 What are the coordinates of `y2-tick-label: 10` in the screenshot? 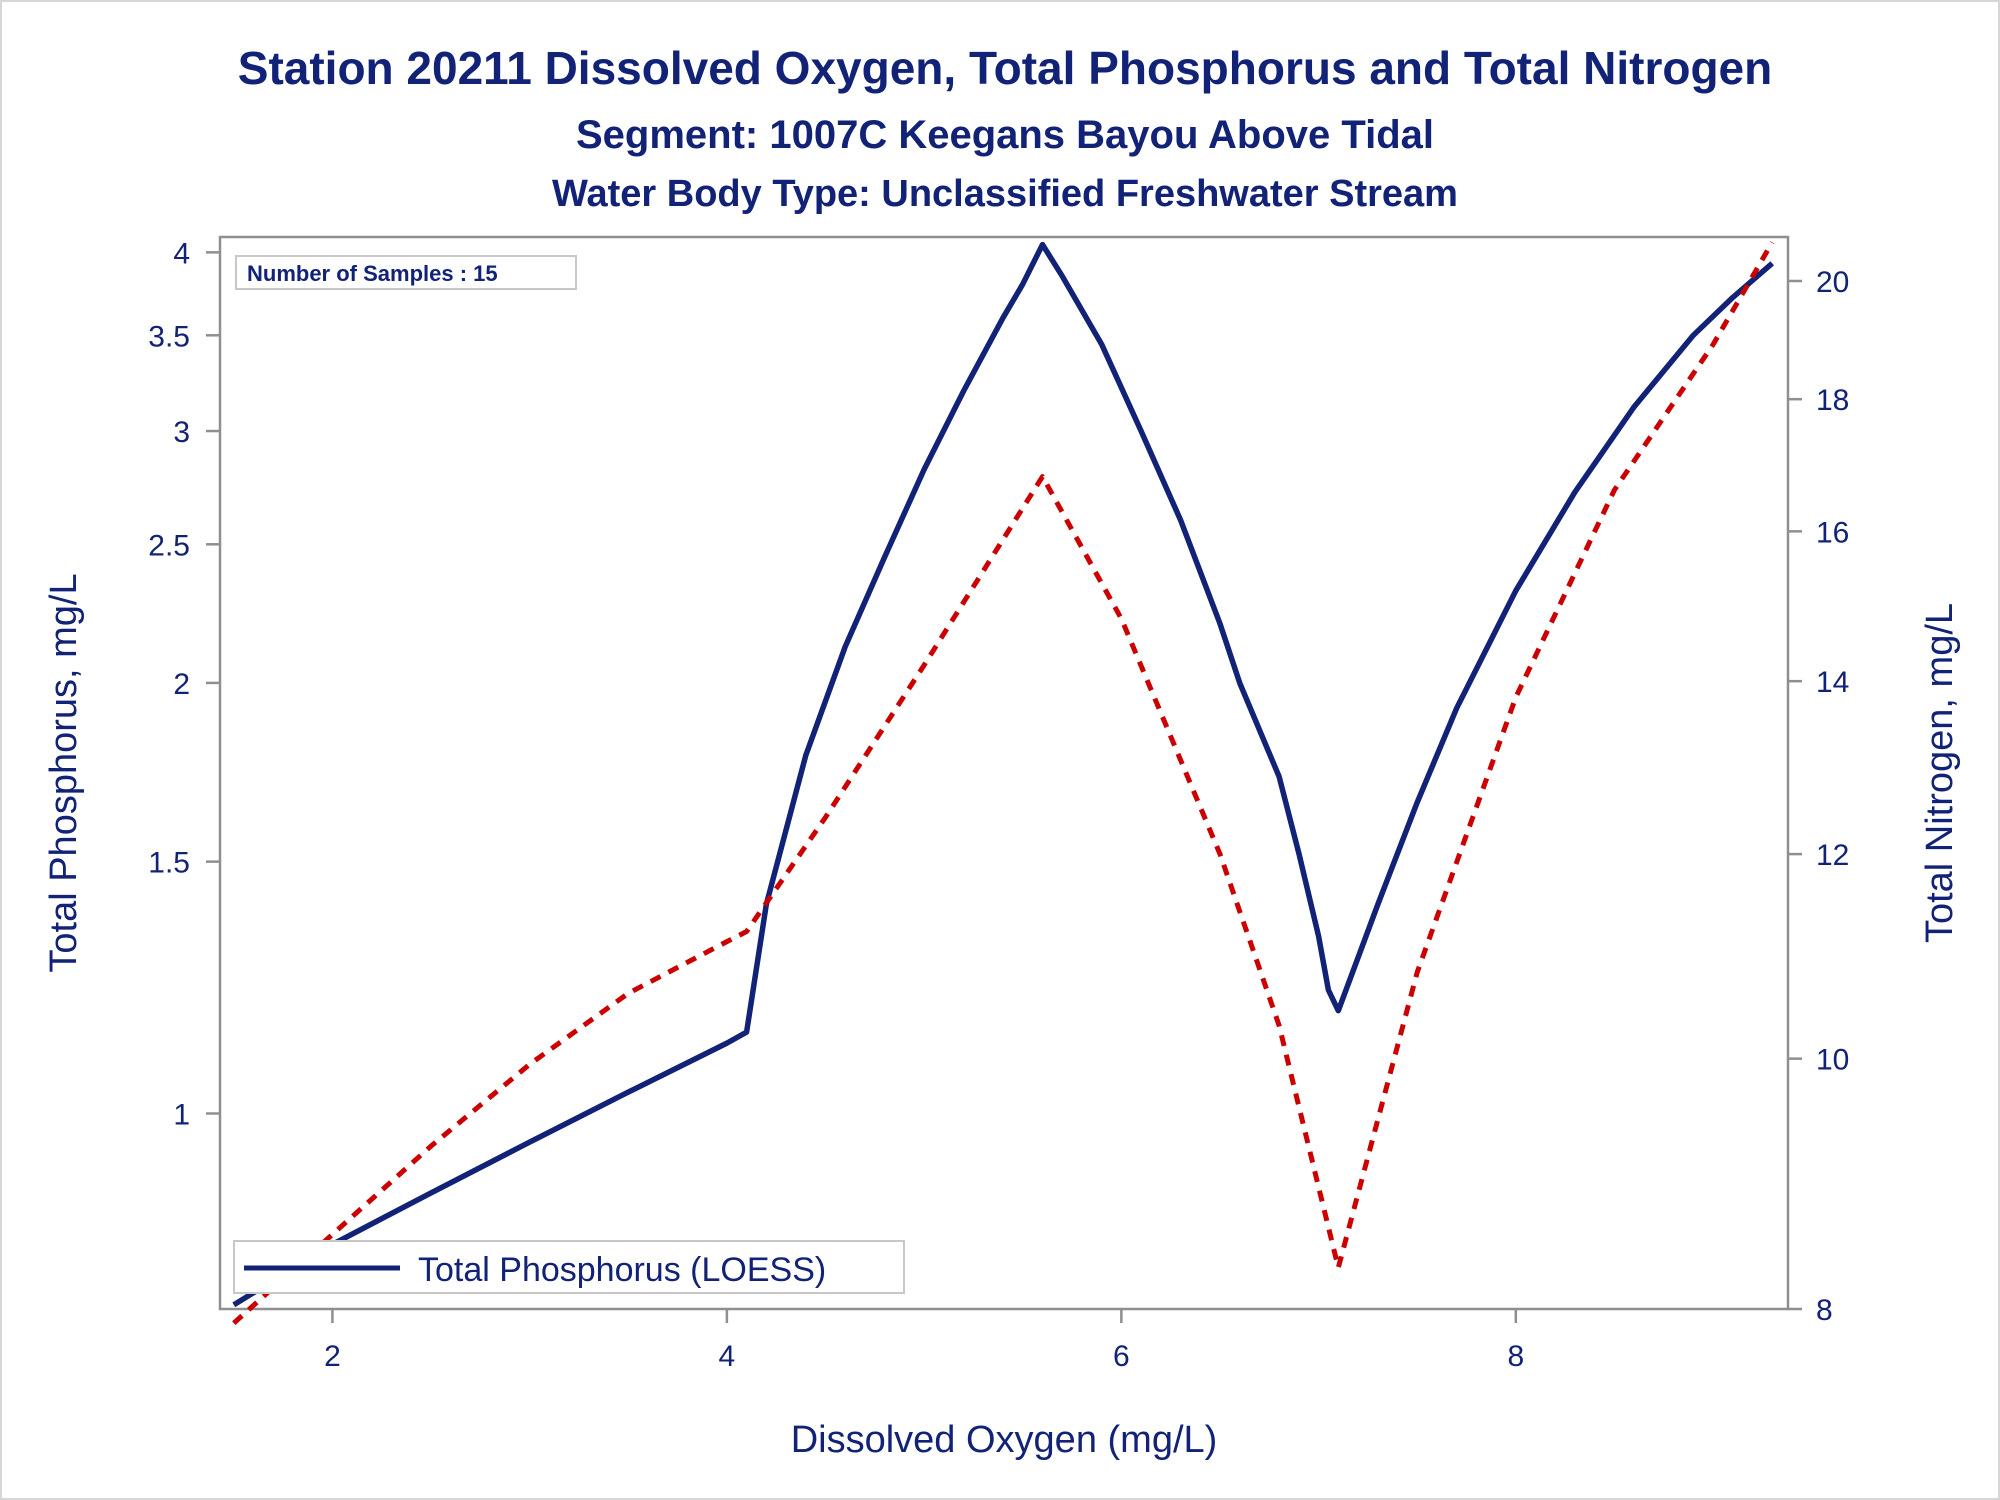 It's located at (1832, 1060).